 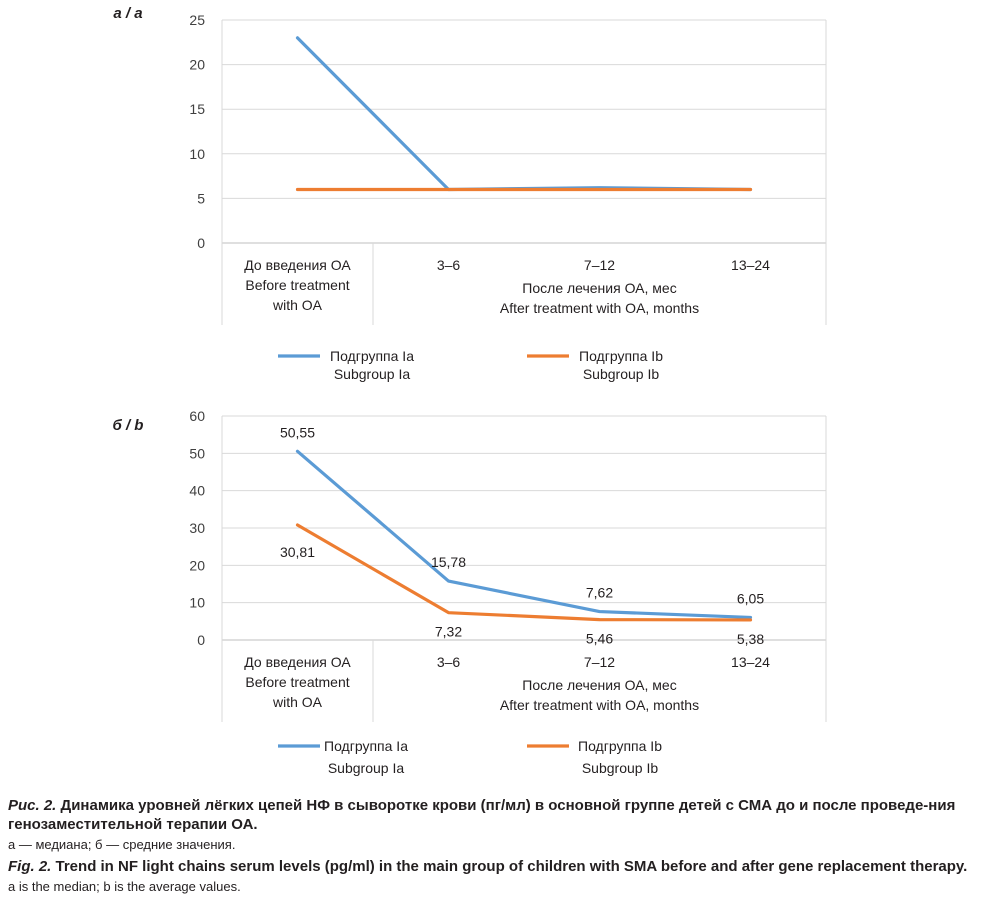 What do you see at coordinates (599, 639) in the screenshot?
I see `data-label: 5,46` at bounding box center [599, 639].